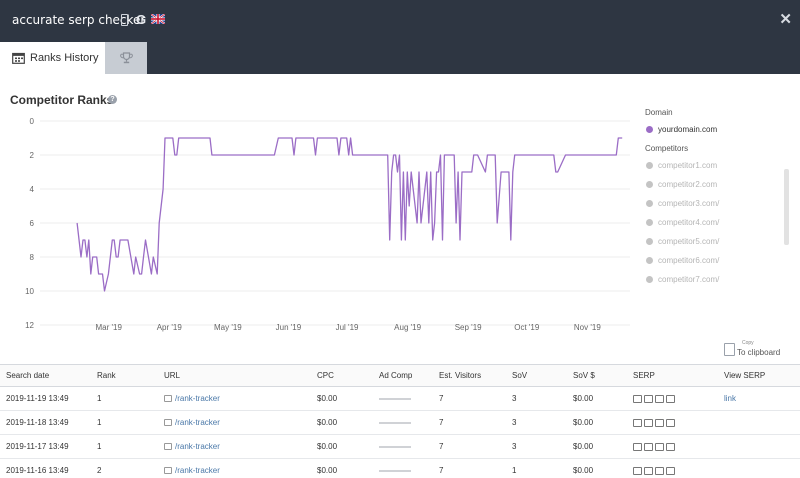 The width and height of the screenshot is (800, 478). What do you see at coordinates (681, 184) in the screenshot?
I see `legend-item-competitor: competitor2.com` at bounding box center [681, 184].